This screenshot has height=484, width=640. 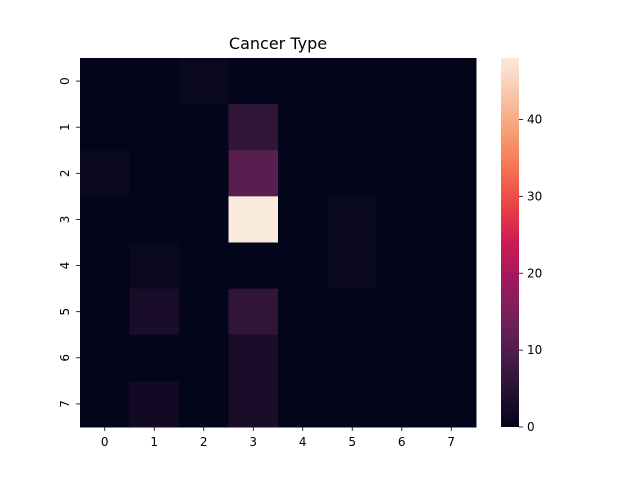 What do you see at coordinates (303, 442) in the screenshot?
I see `x-tick-label: 4` at bounding box center [303, 442].